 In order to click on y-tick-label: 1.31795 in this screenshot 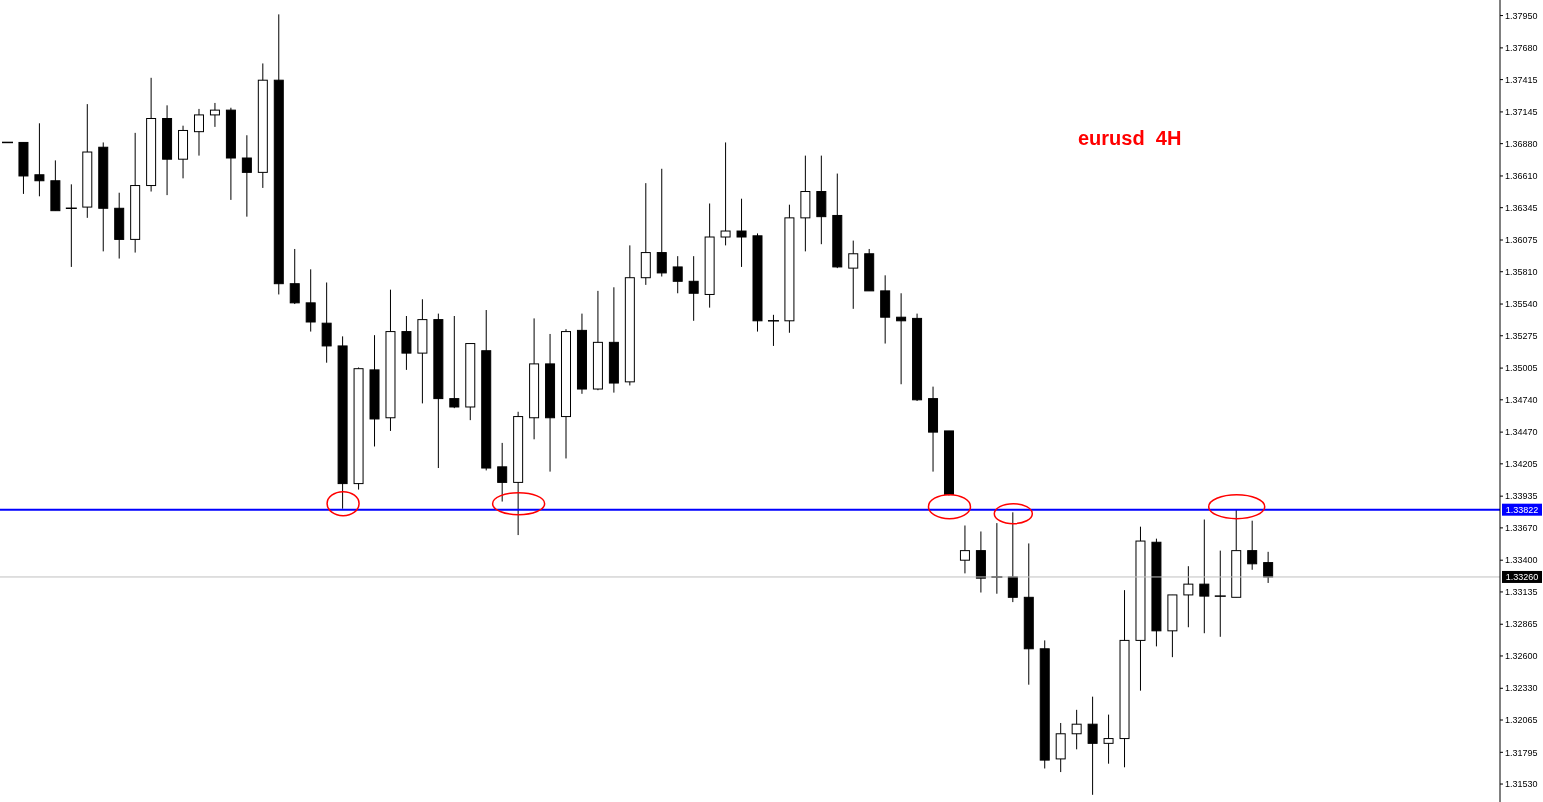, I will do `click(1521, 752)`.